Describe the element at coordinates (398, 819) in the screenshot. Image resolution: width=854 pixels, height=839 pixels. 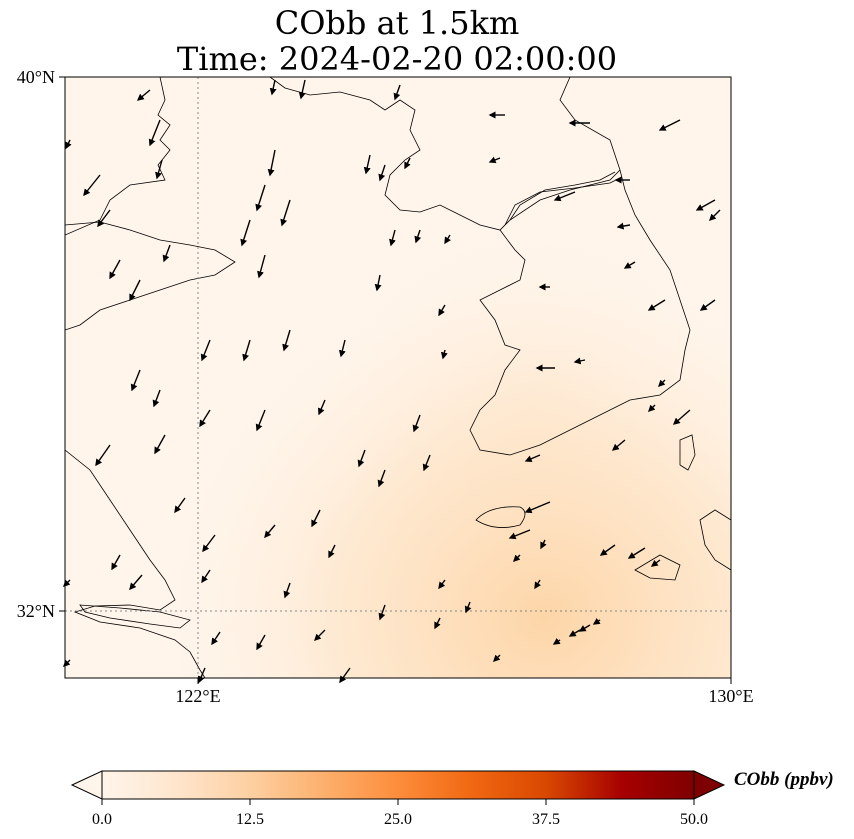
I see `colorbar-tick: 25.0` at that location.